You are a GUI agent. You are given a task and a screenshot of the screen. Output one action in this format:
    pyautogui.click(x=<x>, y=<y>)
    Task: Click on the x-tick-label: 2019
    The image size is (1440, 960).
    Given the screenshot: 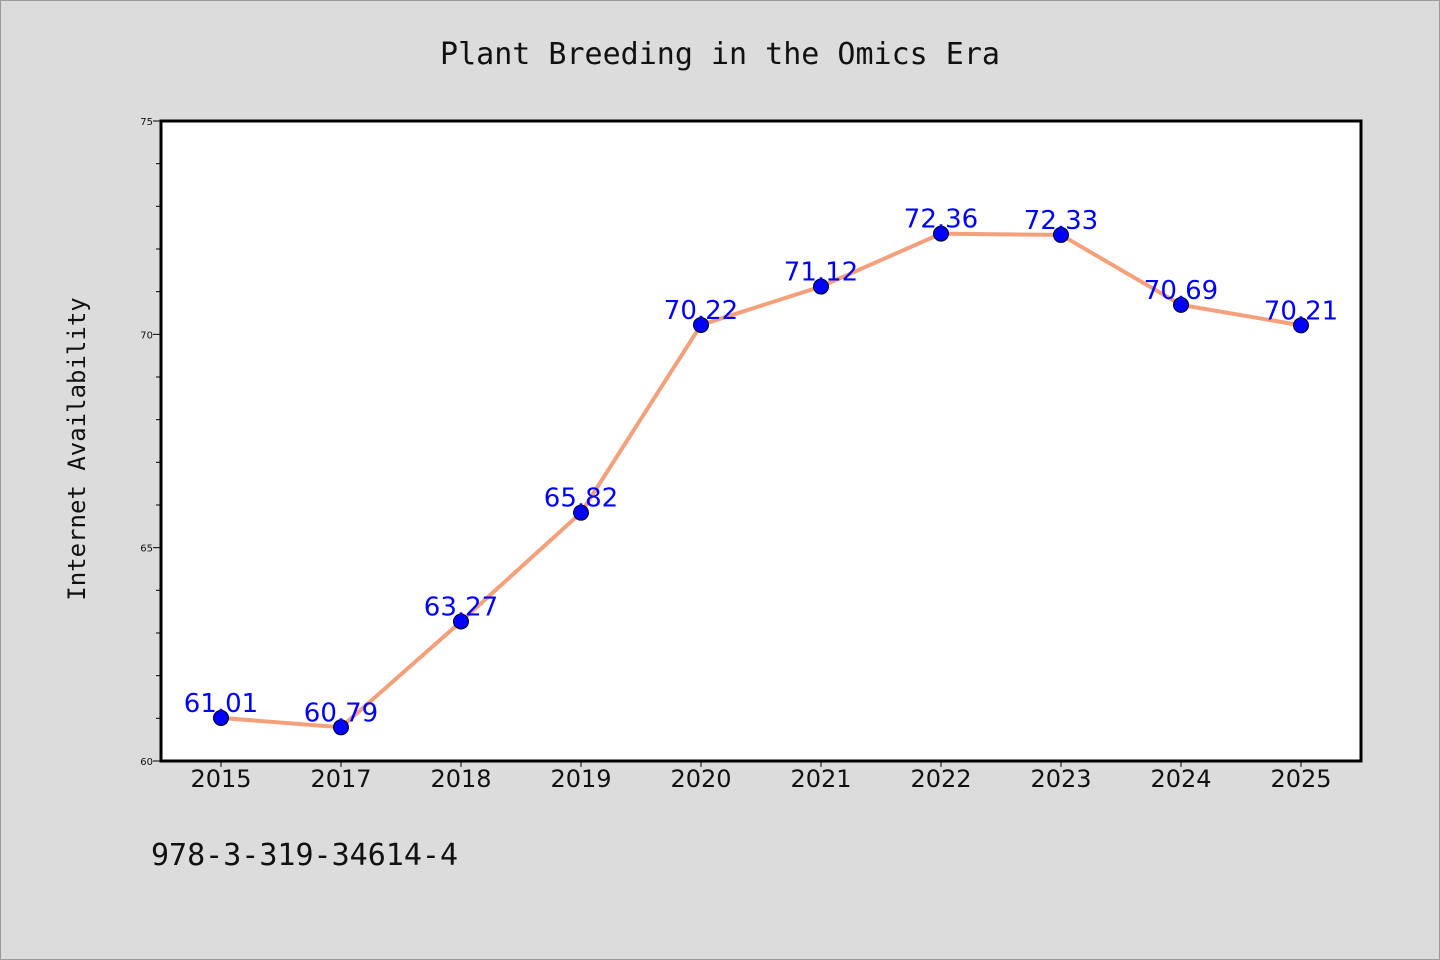 What is the action you would take?
    pyautogui.click(x=580, y=779)
    